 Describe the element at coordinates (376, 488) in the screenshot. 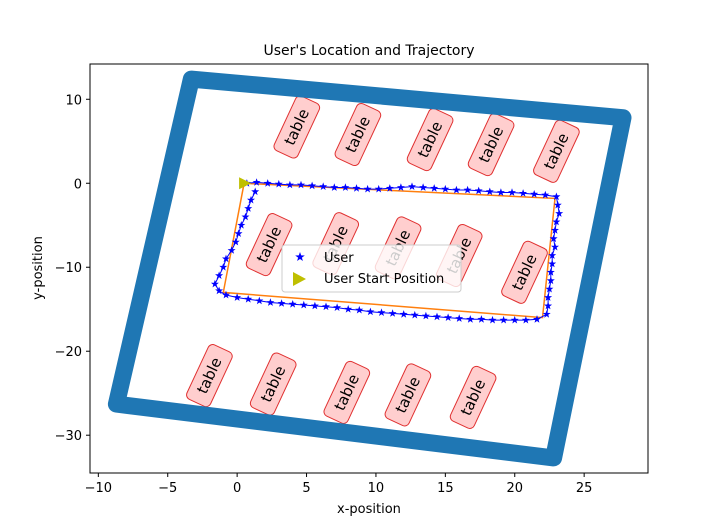

I see `x-tick-label: 10` at that location.